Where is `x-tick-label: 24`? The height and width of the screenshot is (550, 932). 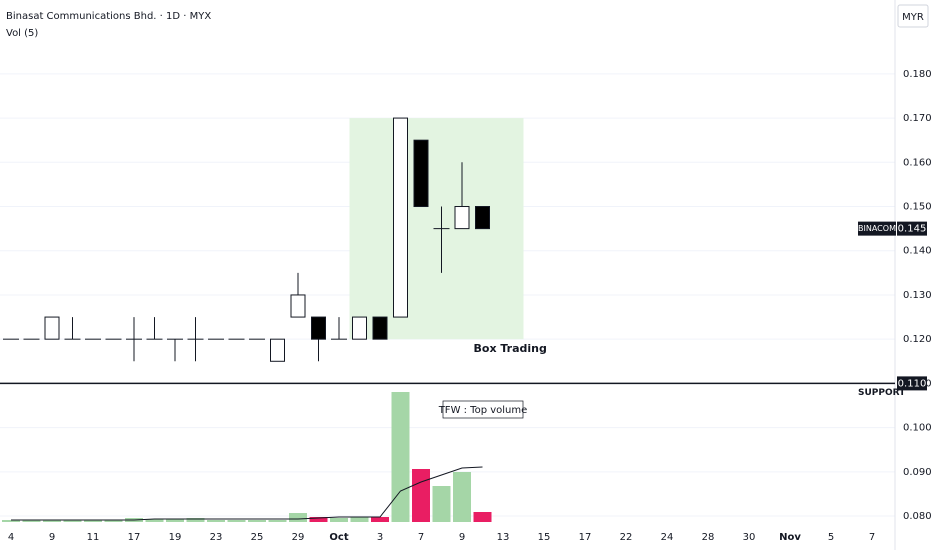 x-tick-label: 24 is located at coordinates (667, 537).